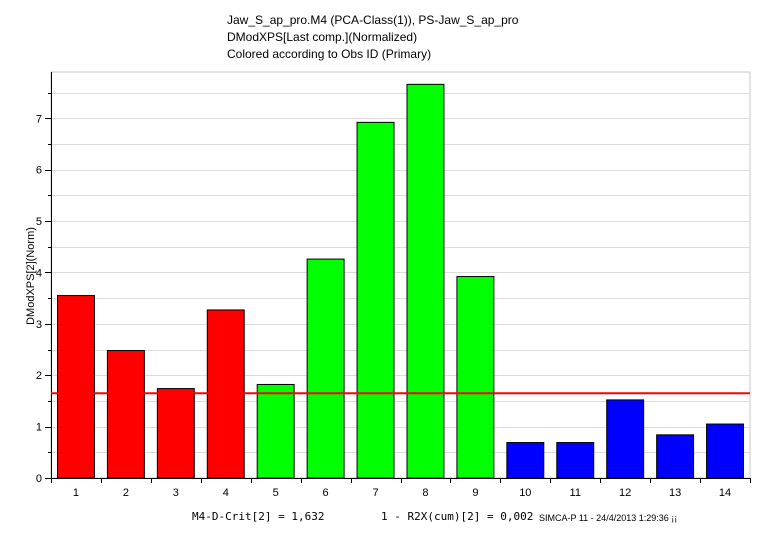 Image resolution: width=760 pixels, height=534 pixels. I want to click on x-tick-label: 8, so click(425, 493).